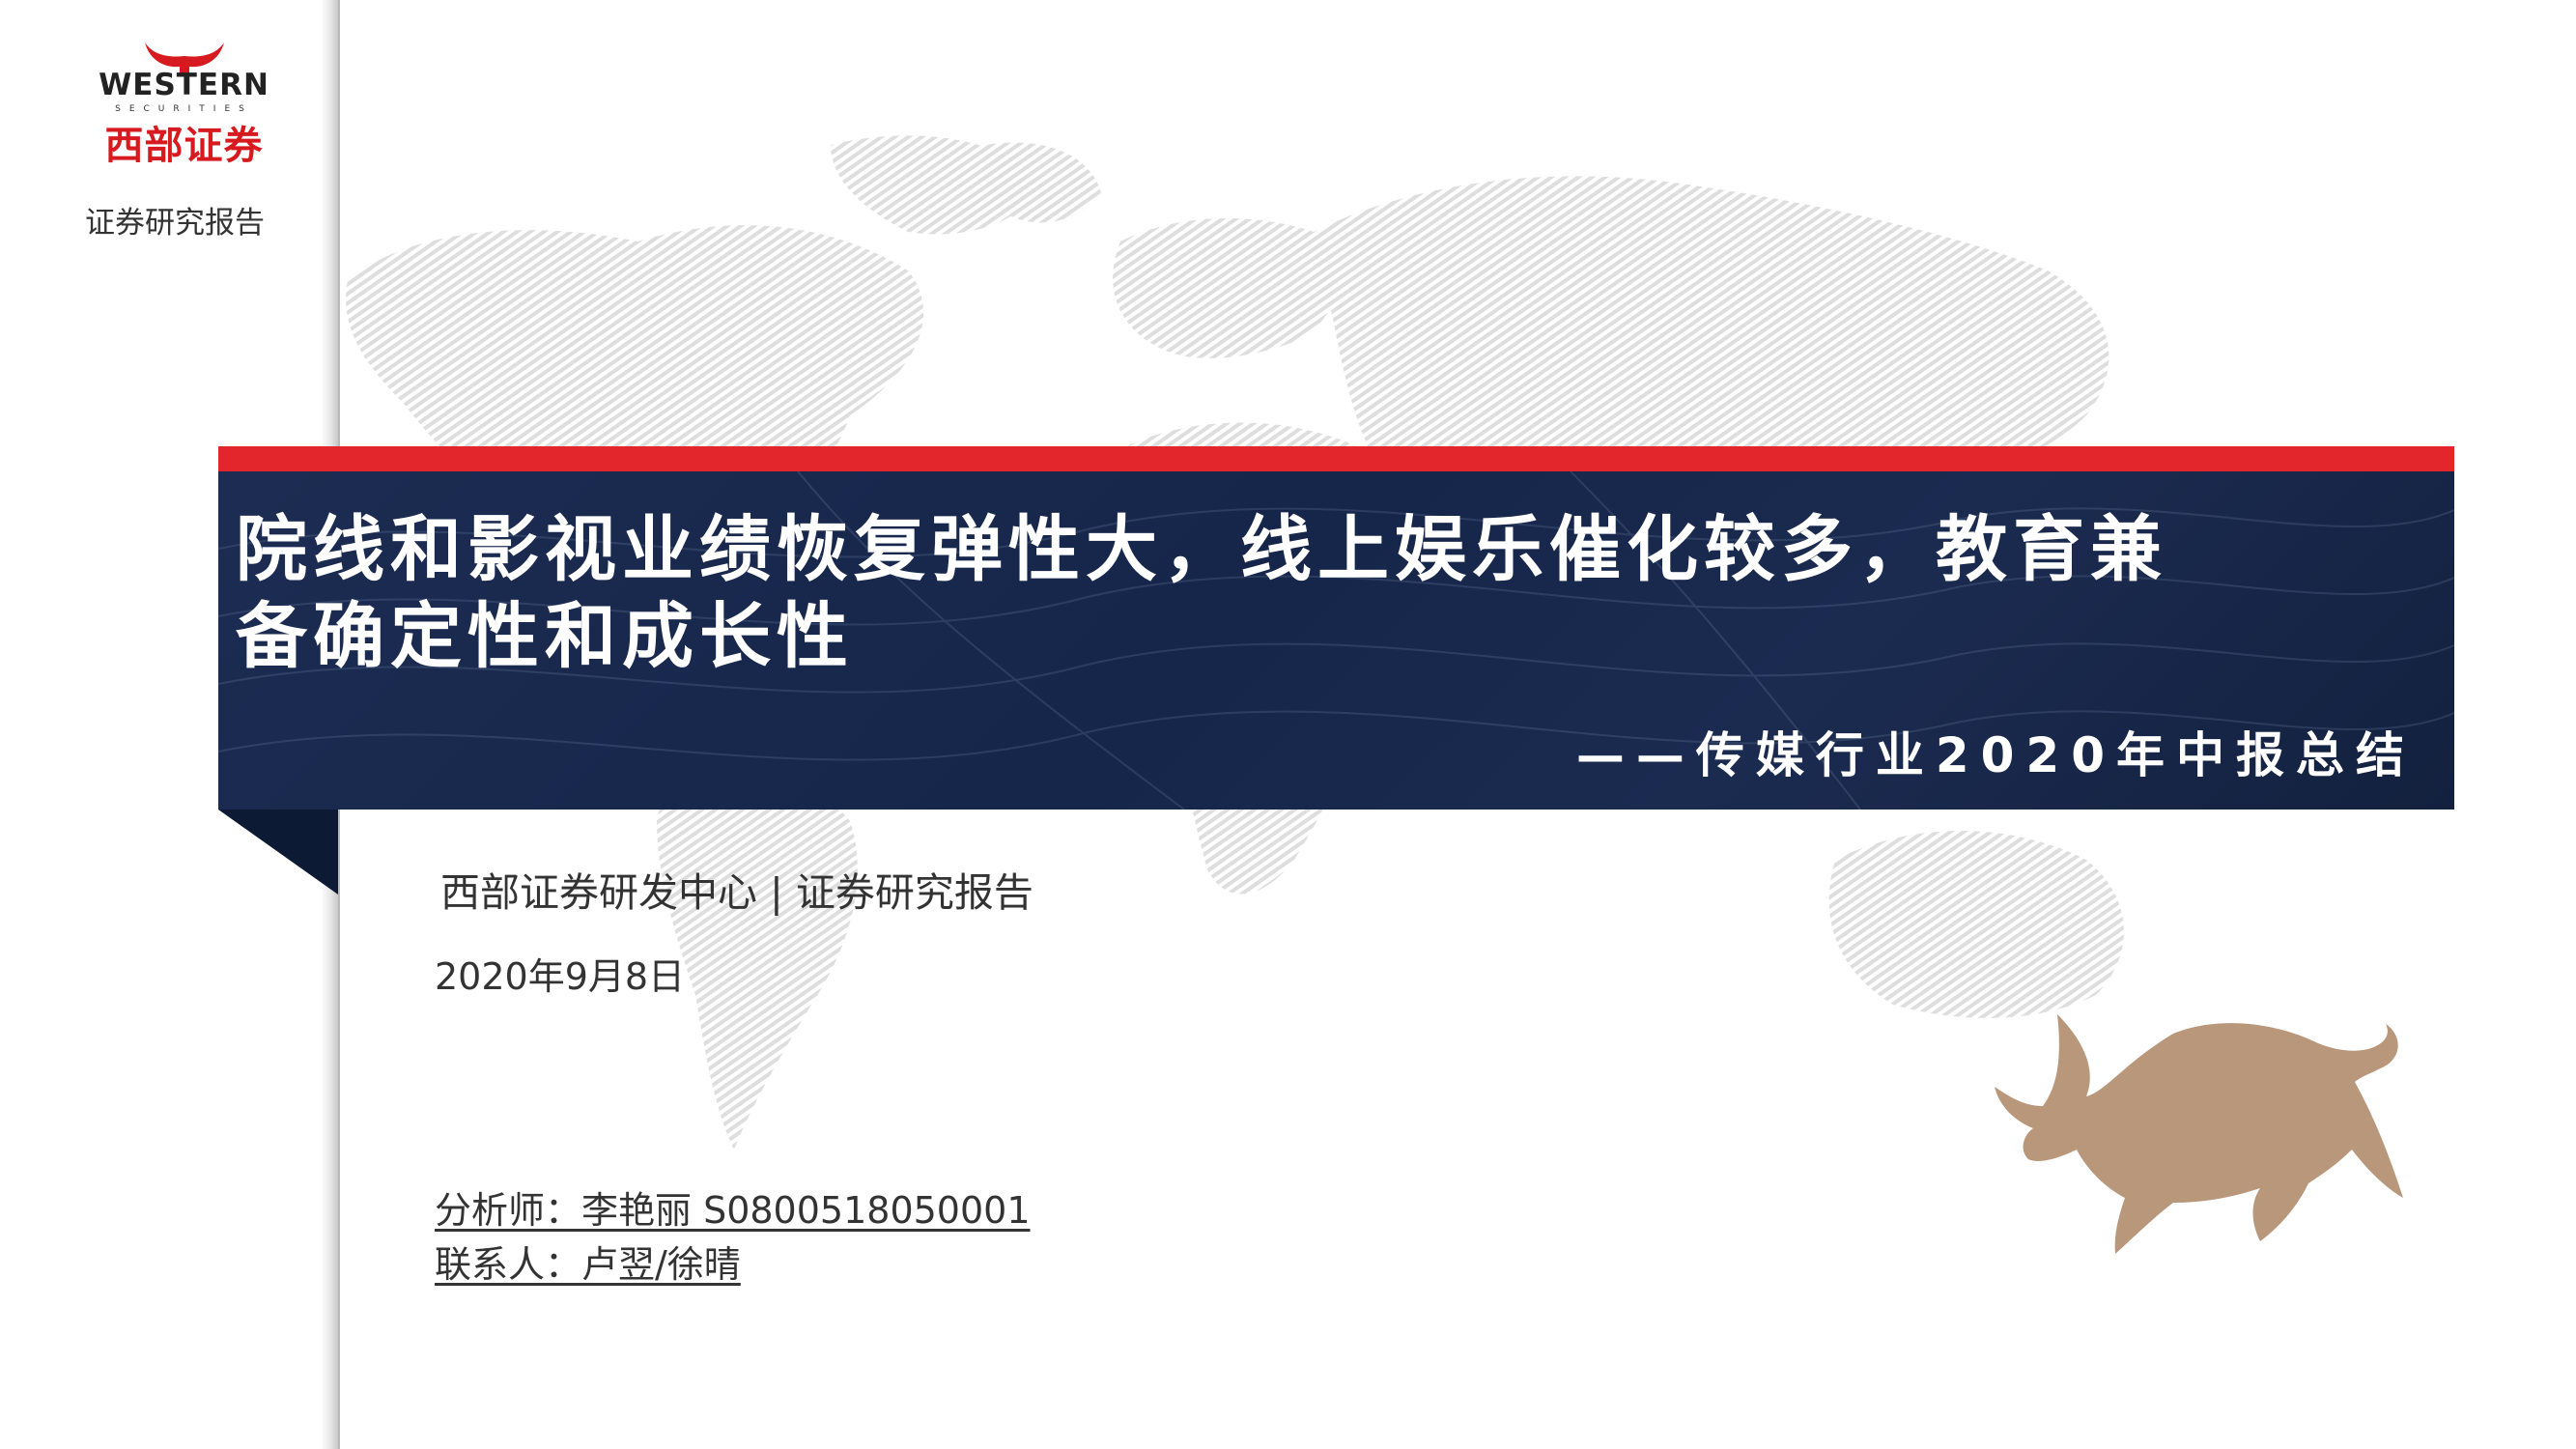 The image size is (2576, 1449). I want to click on research-center-line: 西部证券研发中心 | 证券研究报告, so click(736, 892).